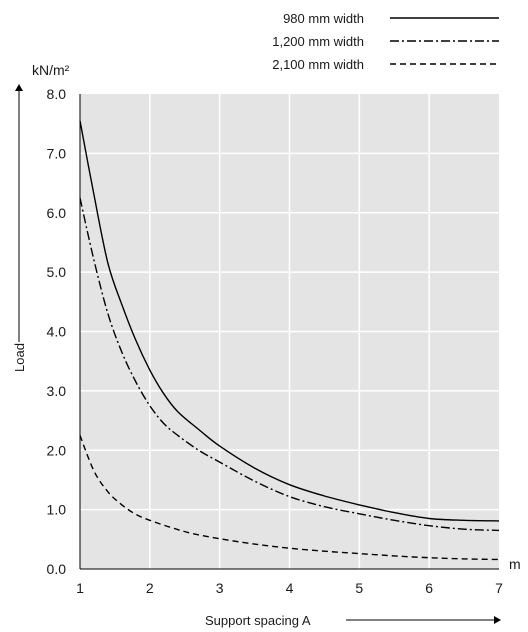  I want to click on y-tick-labels: 0.0 1.0 2.0 3.0 4.0 5.0 6.0 7.0 8.0, so click(57, 331).